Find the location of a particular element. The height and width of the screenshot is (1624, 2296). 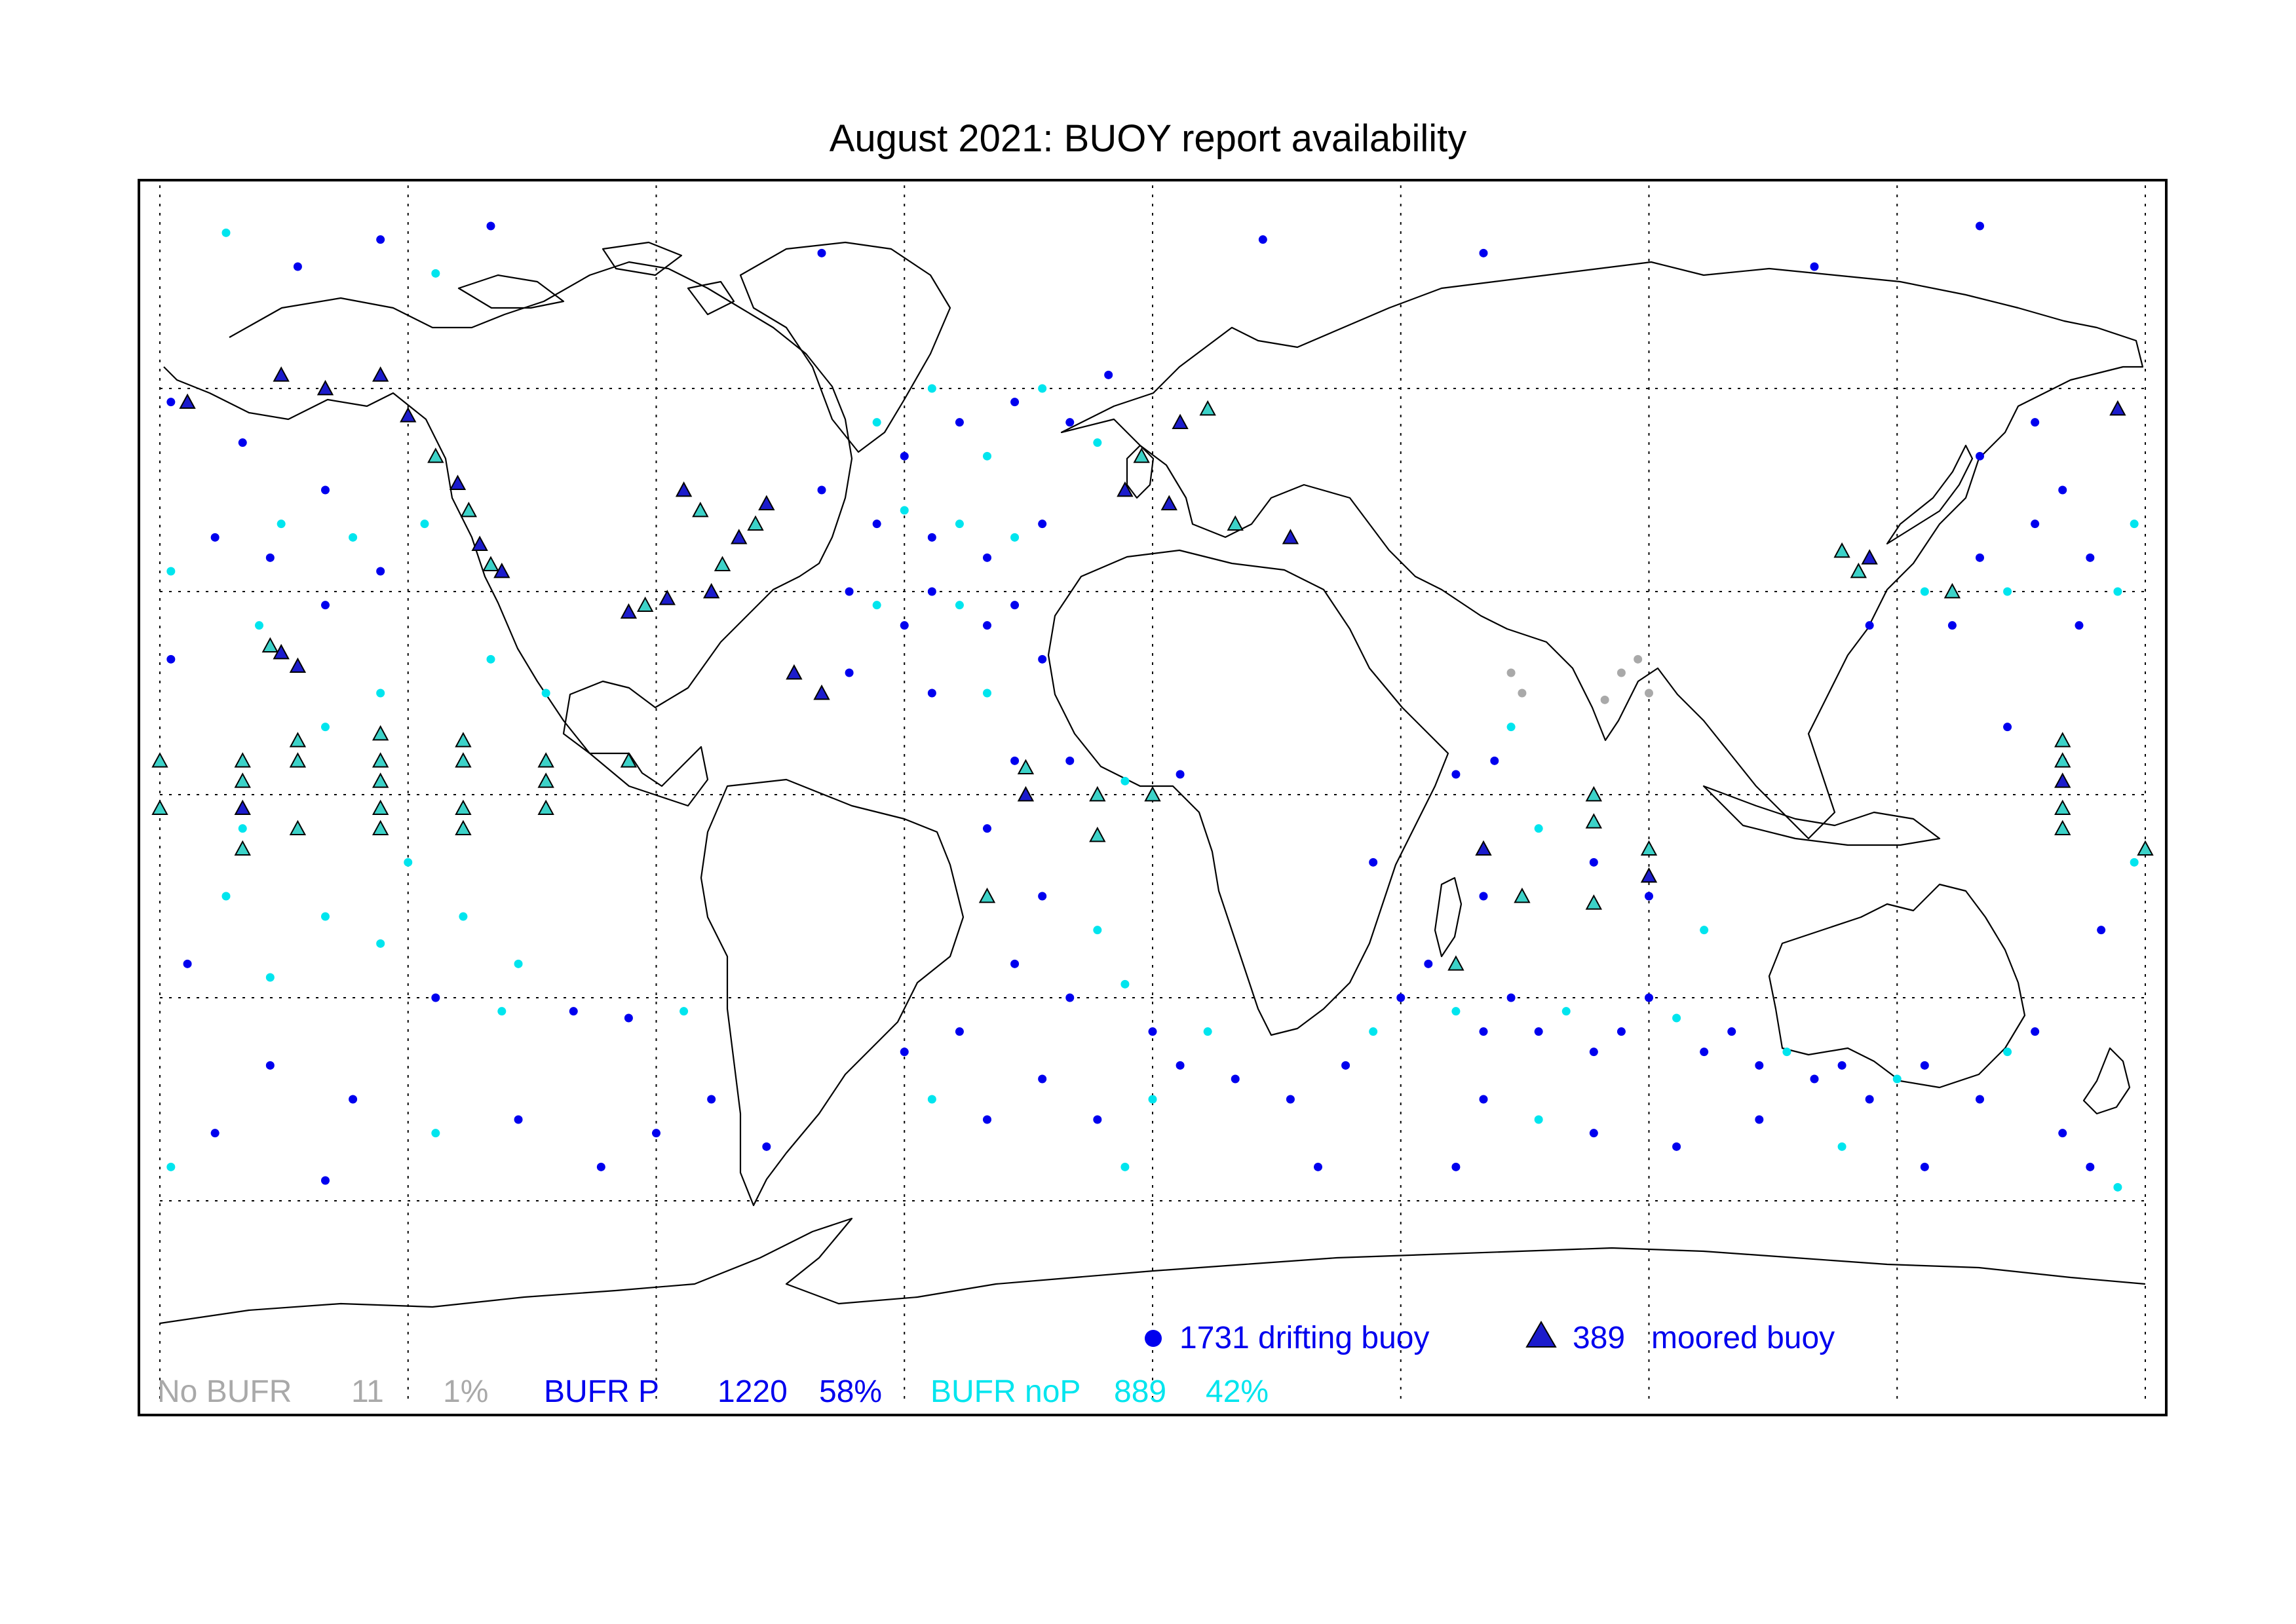

drifting-legend-count: 1731 is located at coordinates (1214, 1338).